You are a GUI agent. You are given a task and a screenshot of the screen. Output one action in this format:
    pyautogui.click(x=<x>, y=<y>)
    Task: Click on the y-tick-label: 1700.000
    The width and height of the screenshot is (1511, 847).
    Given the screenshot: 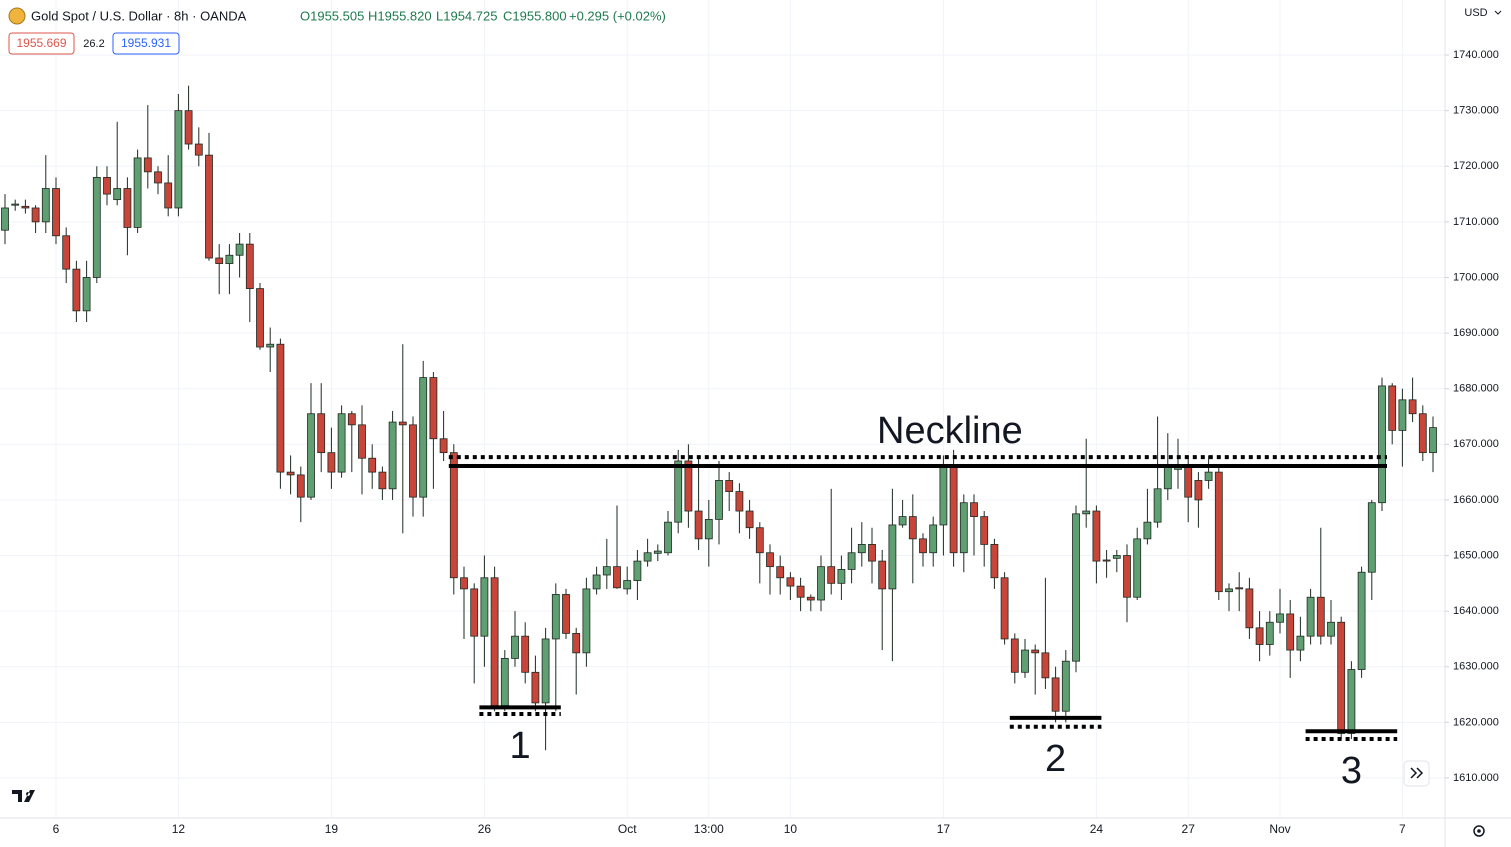 What is the action you would take?
    pyautogui.click(x=1476, y=277)
    